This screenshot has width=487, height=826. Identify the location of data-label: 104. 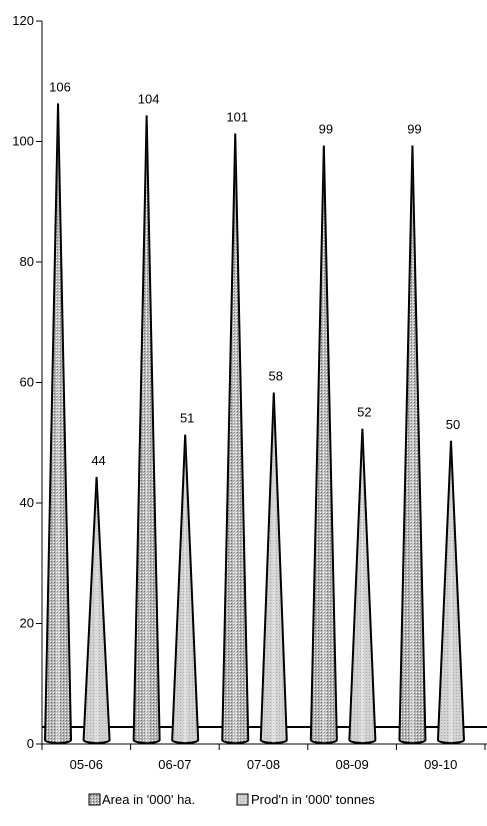
(149, 98).